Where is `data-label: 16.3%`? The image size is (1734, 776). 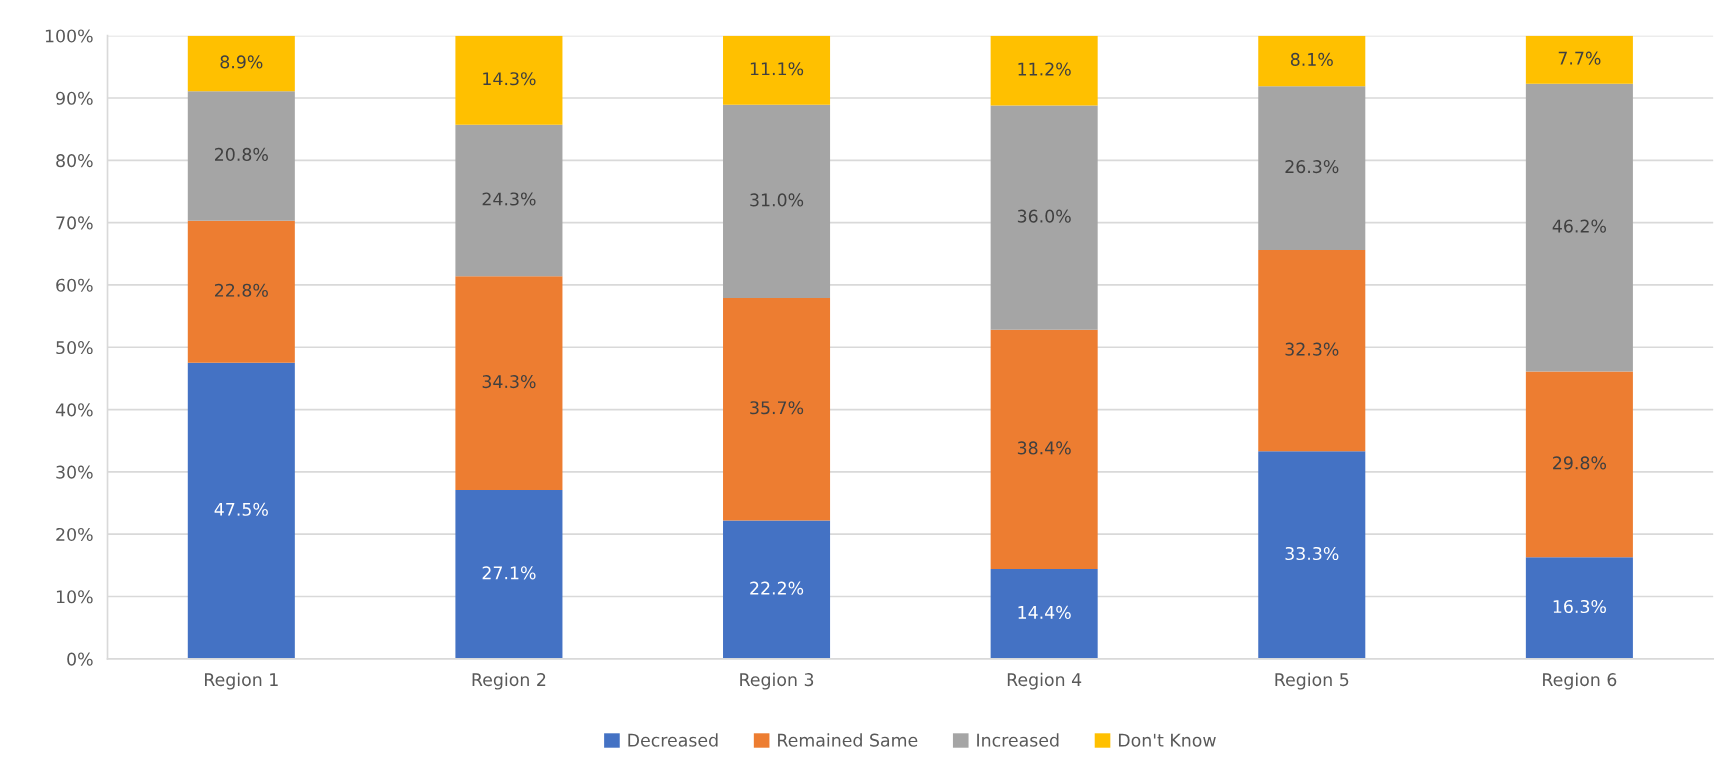 data-label: 16.3% is located at coordinates (1579, 606).